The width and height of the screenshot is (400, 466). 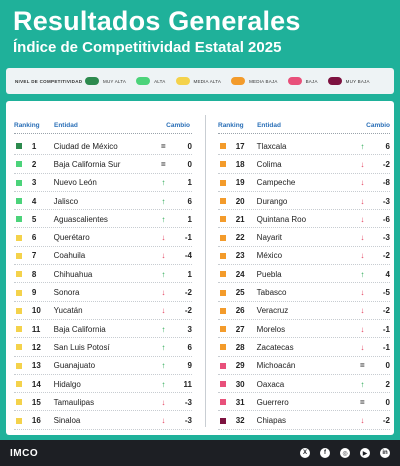 What do you see at coordinates (304, 256) in the screenshot?
I see `table-row: 23 México ↓ -2` at bounding box center [304, 256].